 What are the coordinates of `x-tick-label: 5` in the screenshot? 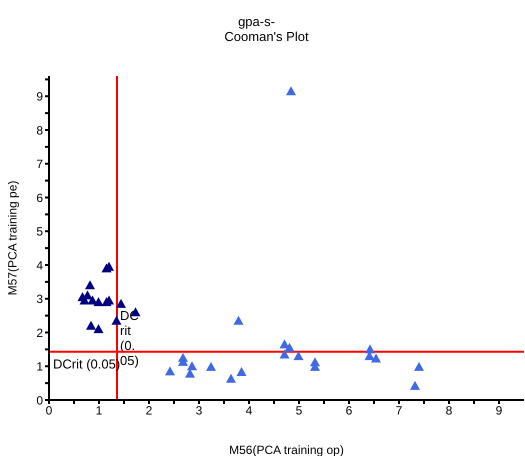 It's located at (299, 411).